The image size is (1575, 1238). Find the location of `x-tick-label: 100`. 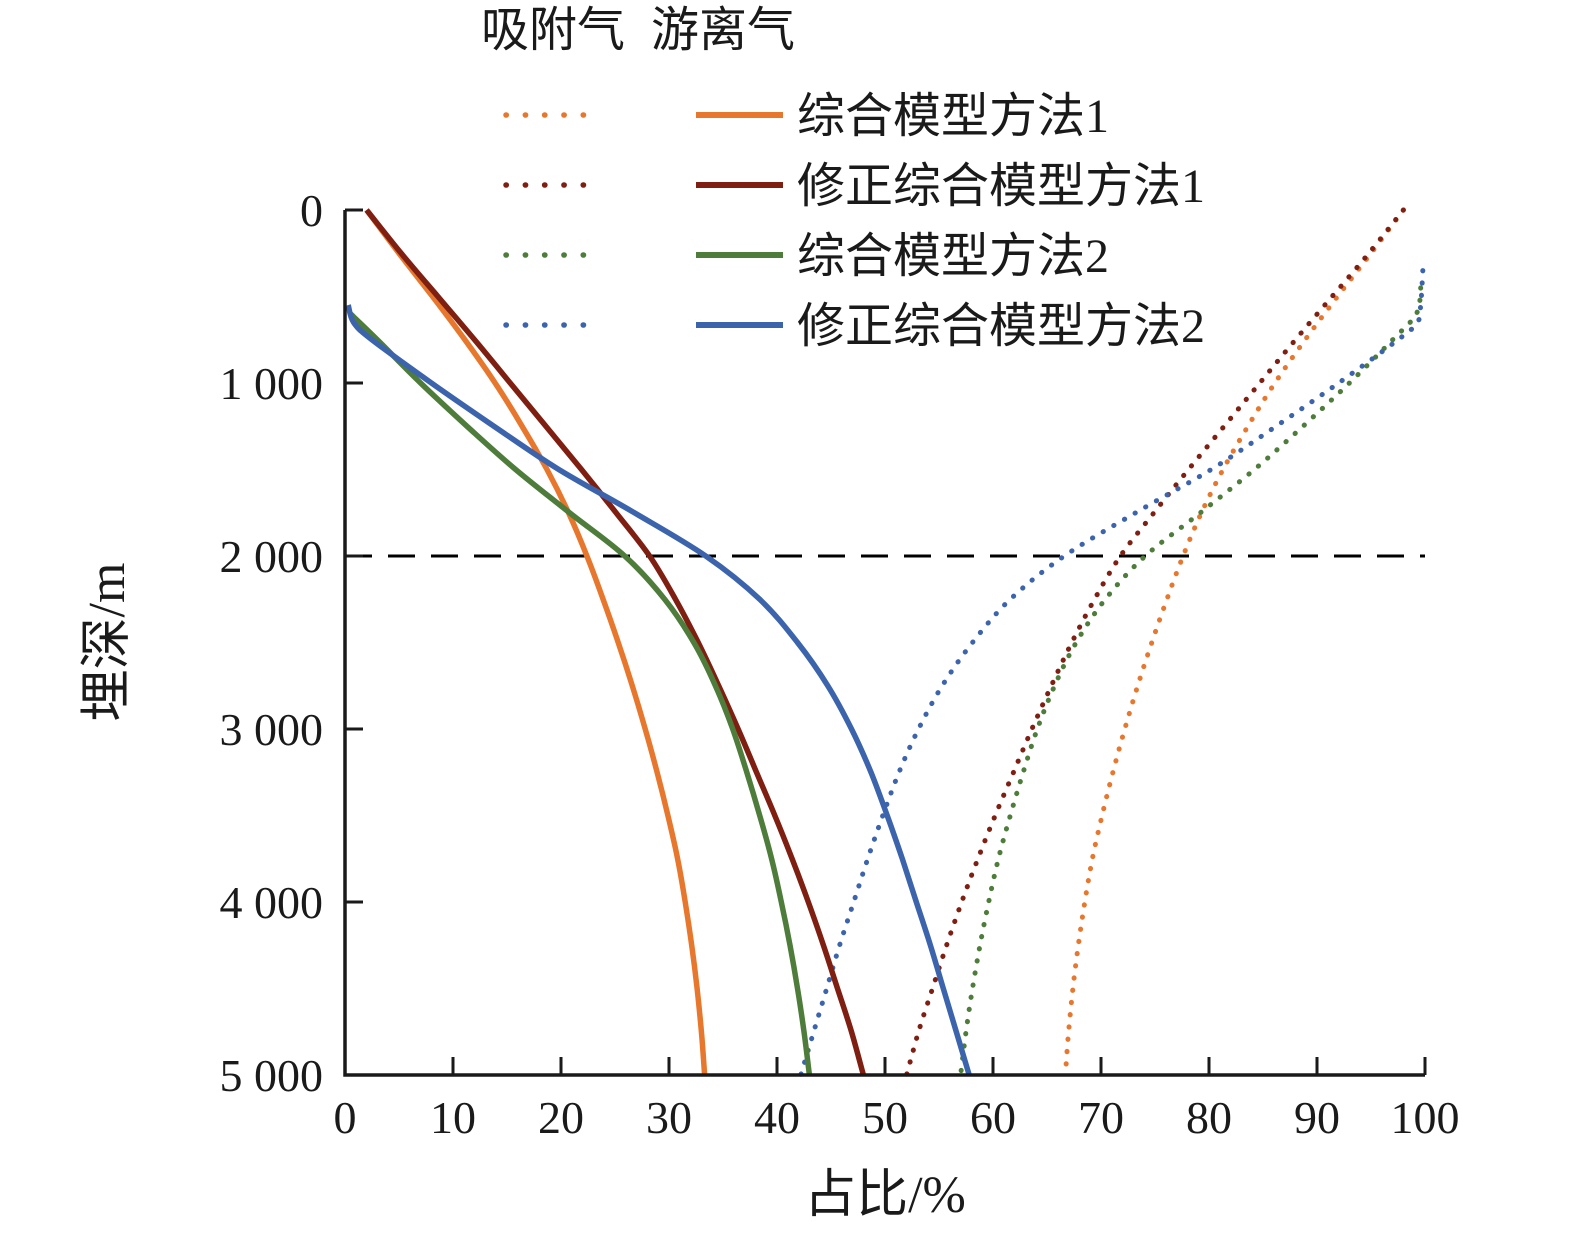

x-tick-label: 100 is located at coordinates (1425, 1117).